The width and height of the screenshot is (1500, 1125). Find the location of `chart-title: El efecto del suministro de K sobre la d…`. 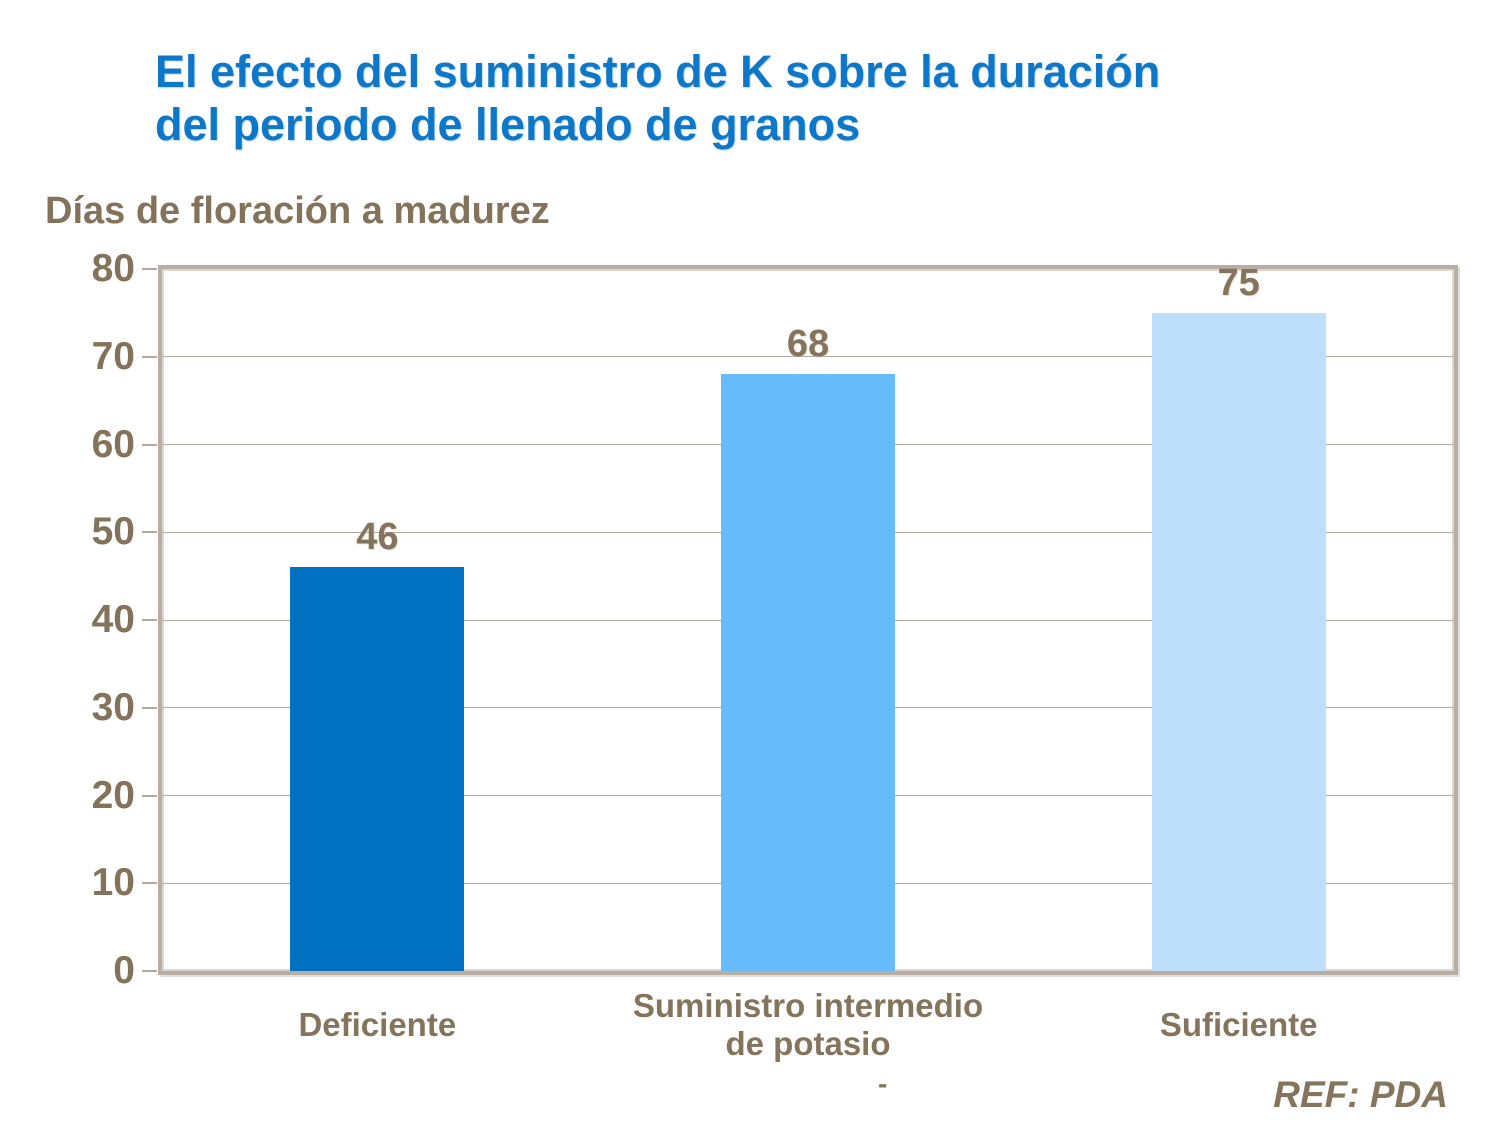

chart-title: El efecto del suministro de K sobre la d… is located at coordinates (775, 98).